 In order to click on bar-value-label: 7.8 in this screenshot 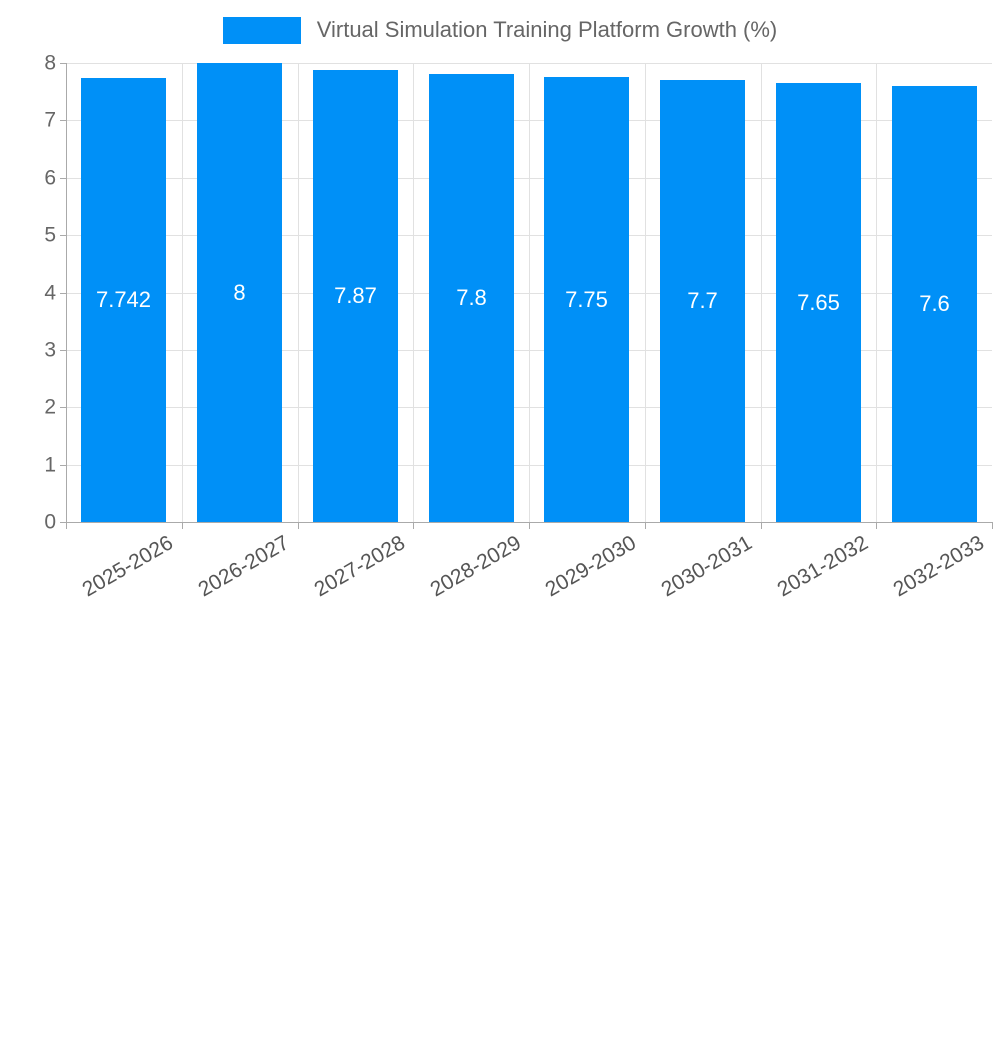, I will do `click(471, 298)`.